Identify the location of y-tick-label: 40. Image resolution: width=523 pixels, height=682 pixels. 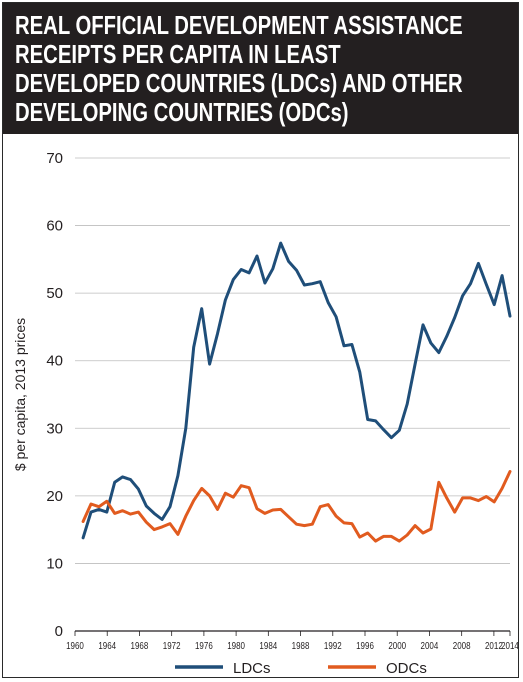
(54, 361).